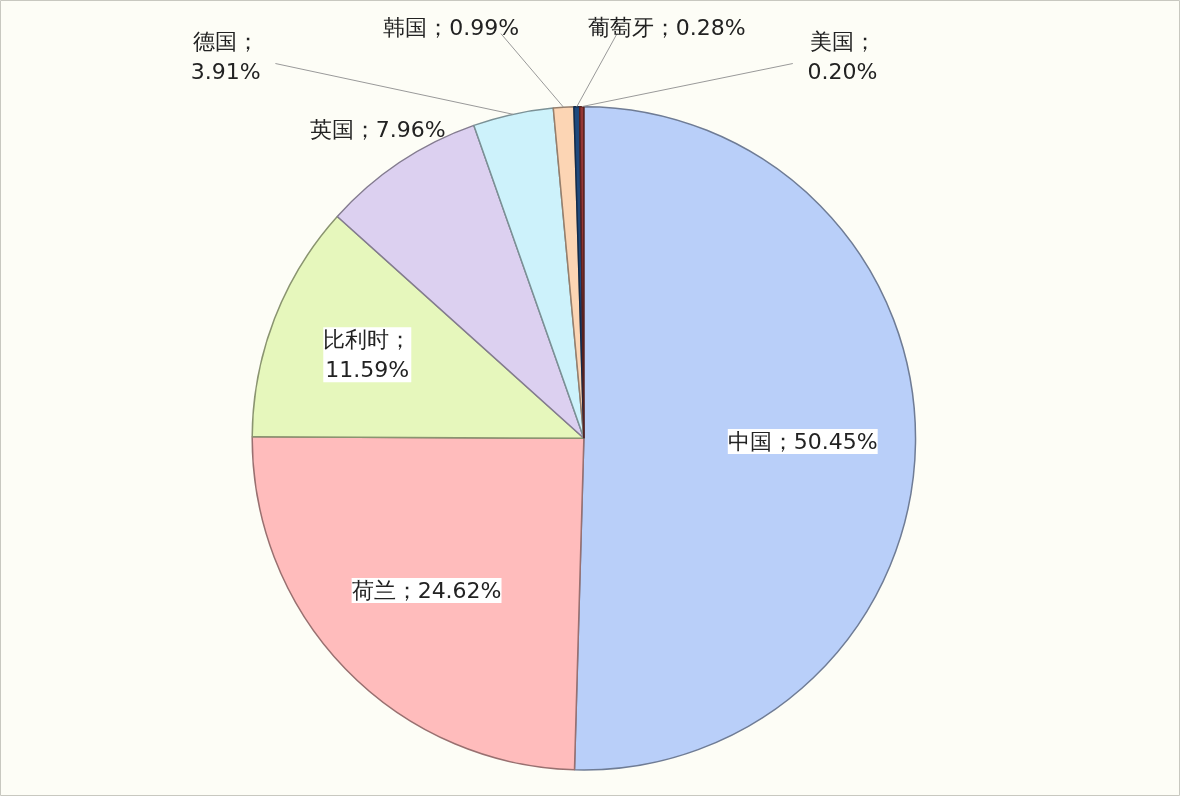  Describe the element at coordinates (666, 27) in the screenshot. I see `slice-label: 葡萄牙；0.28%` at that location.